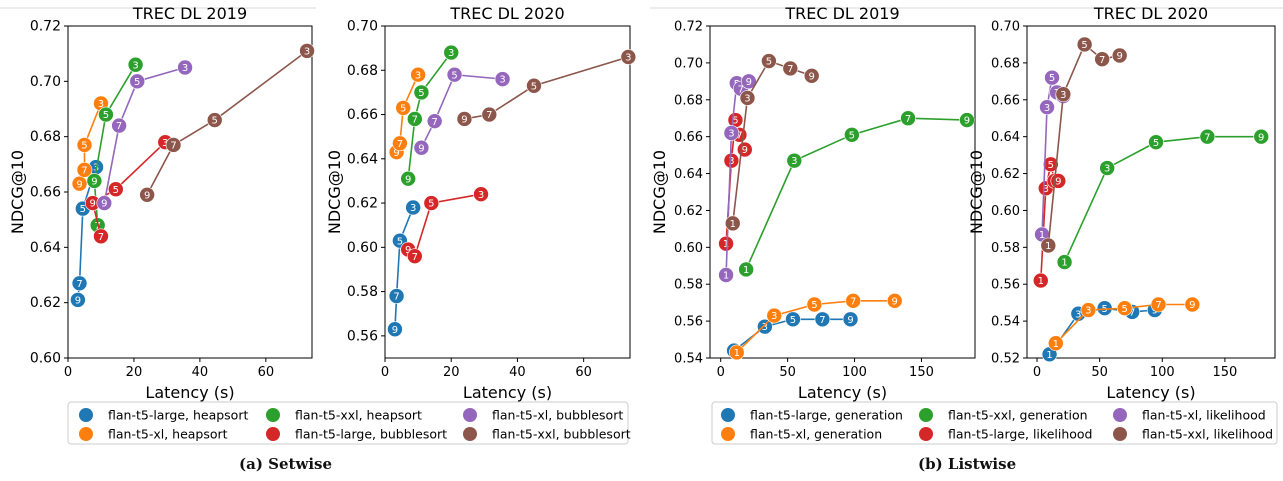 The width and height of the screenshot is (1283, 481). Describe the element at coordinates (1018, 415) in the screenshot. I see `legend-entry: flan-t5-xxl, generation` at that location.